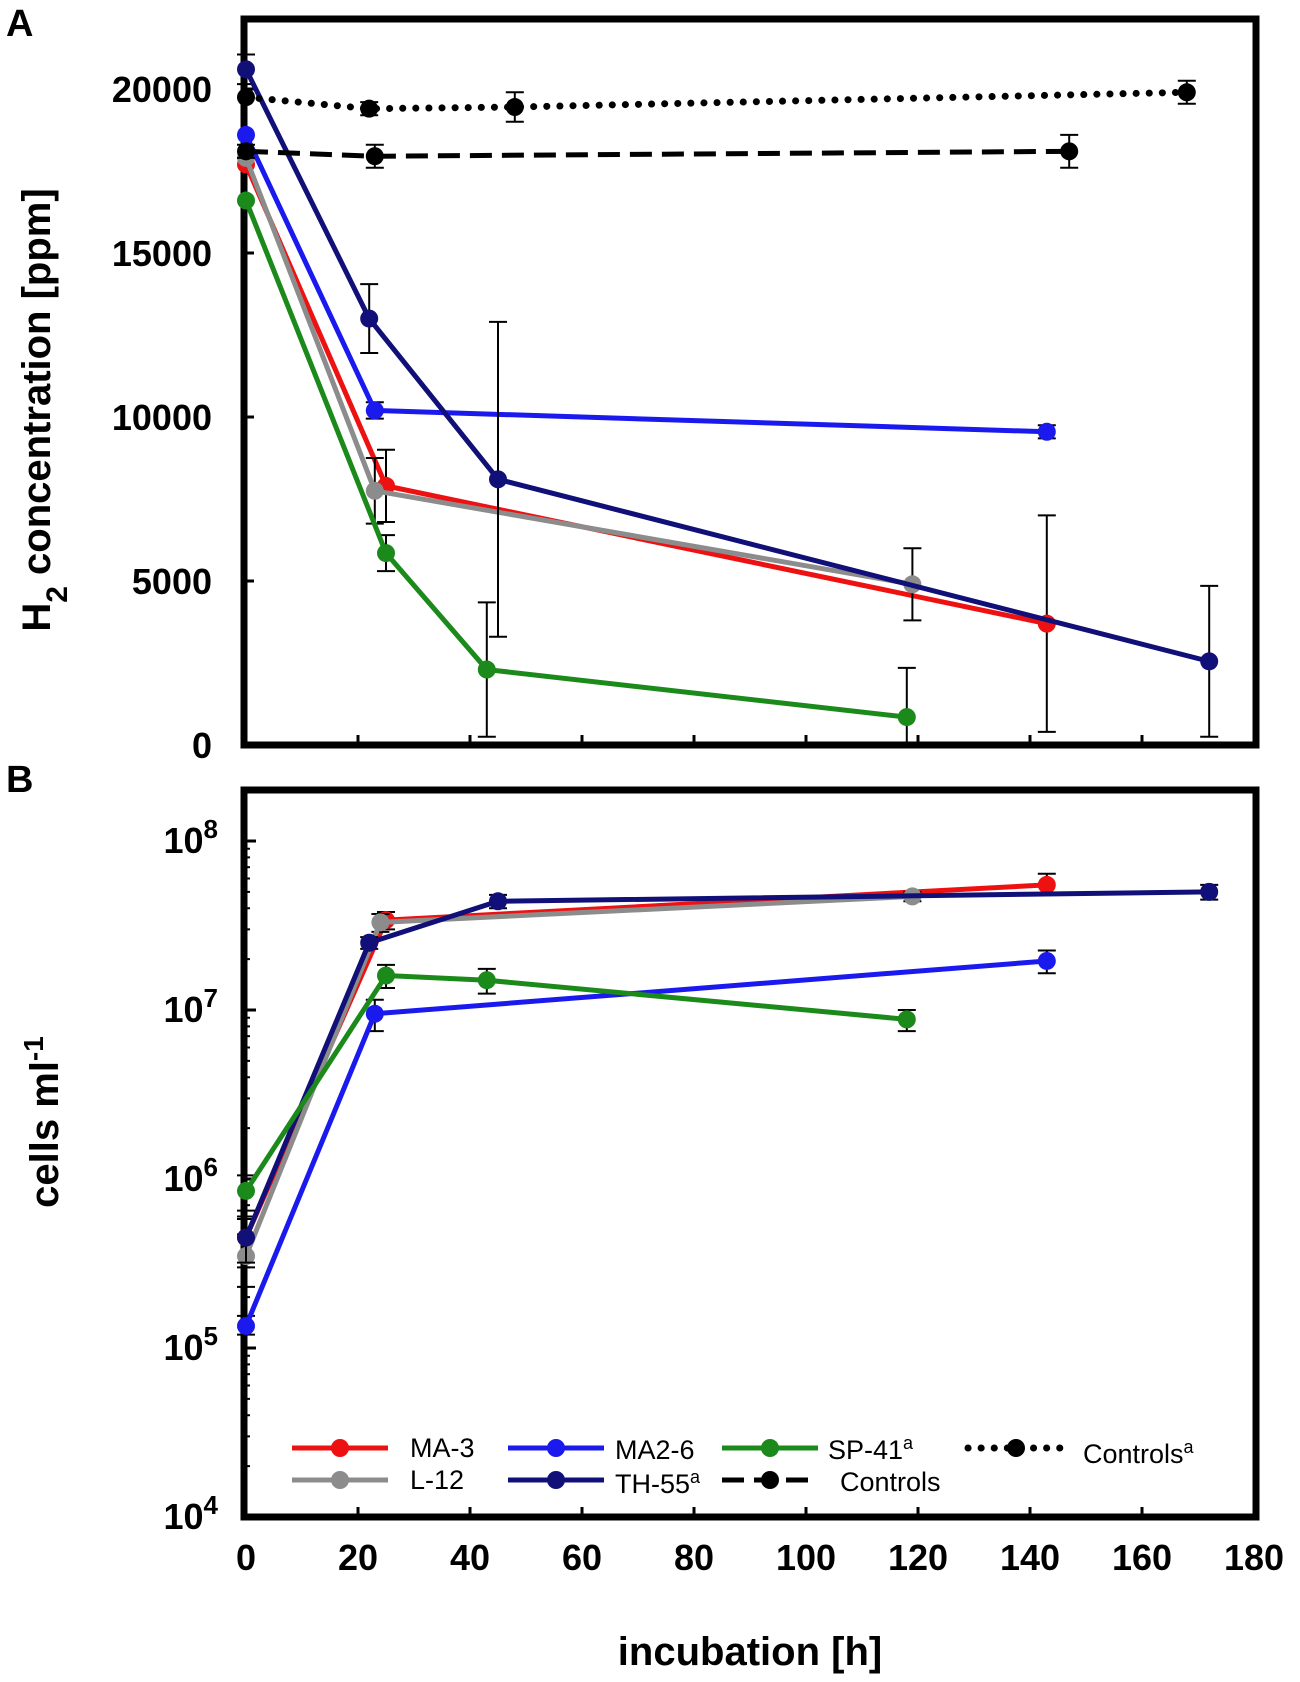  I want to click on legend-label: TH-55a, so click(658, 1483).